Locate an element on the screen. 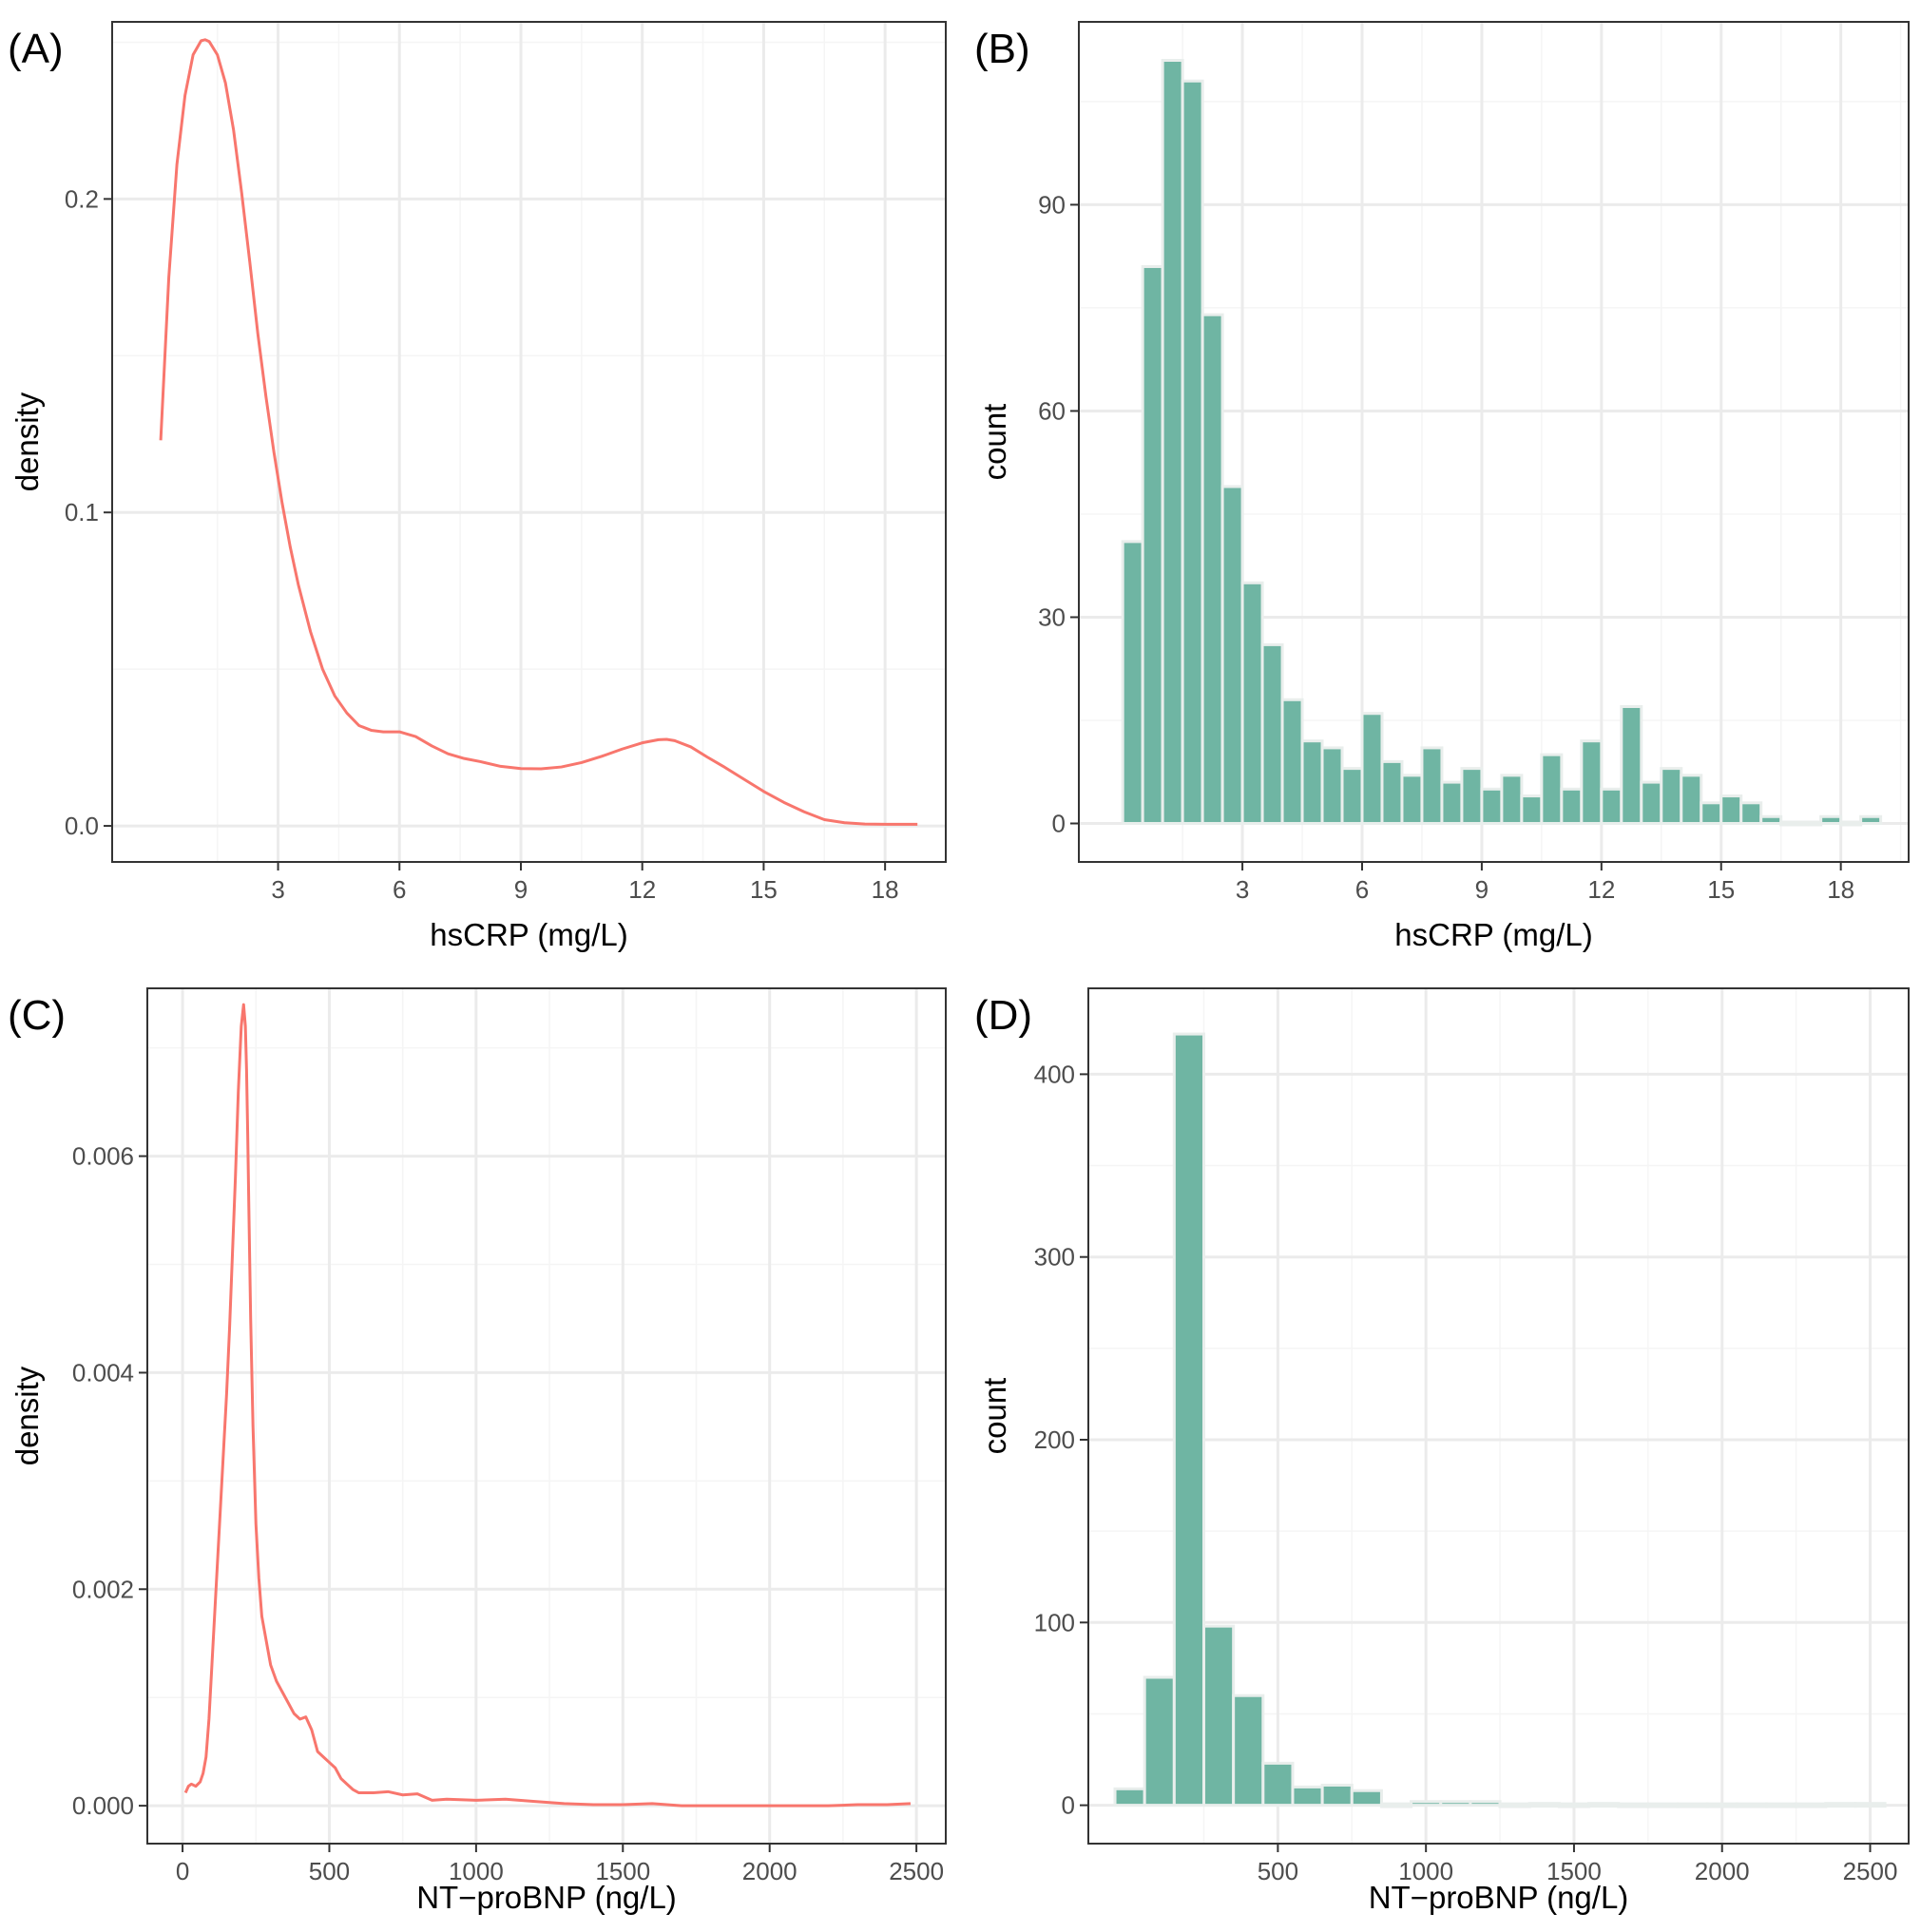 This screenshot has height=1932, width=1921. panel-label: (A) is located at coordinates (36, 49).